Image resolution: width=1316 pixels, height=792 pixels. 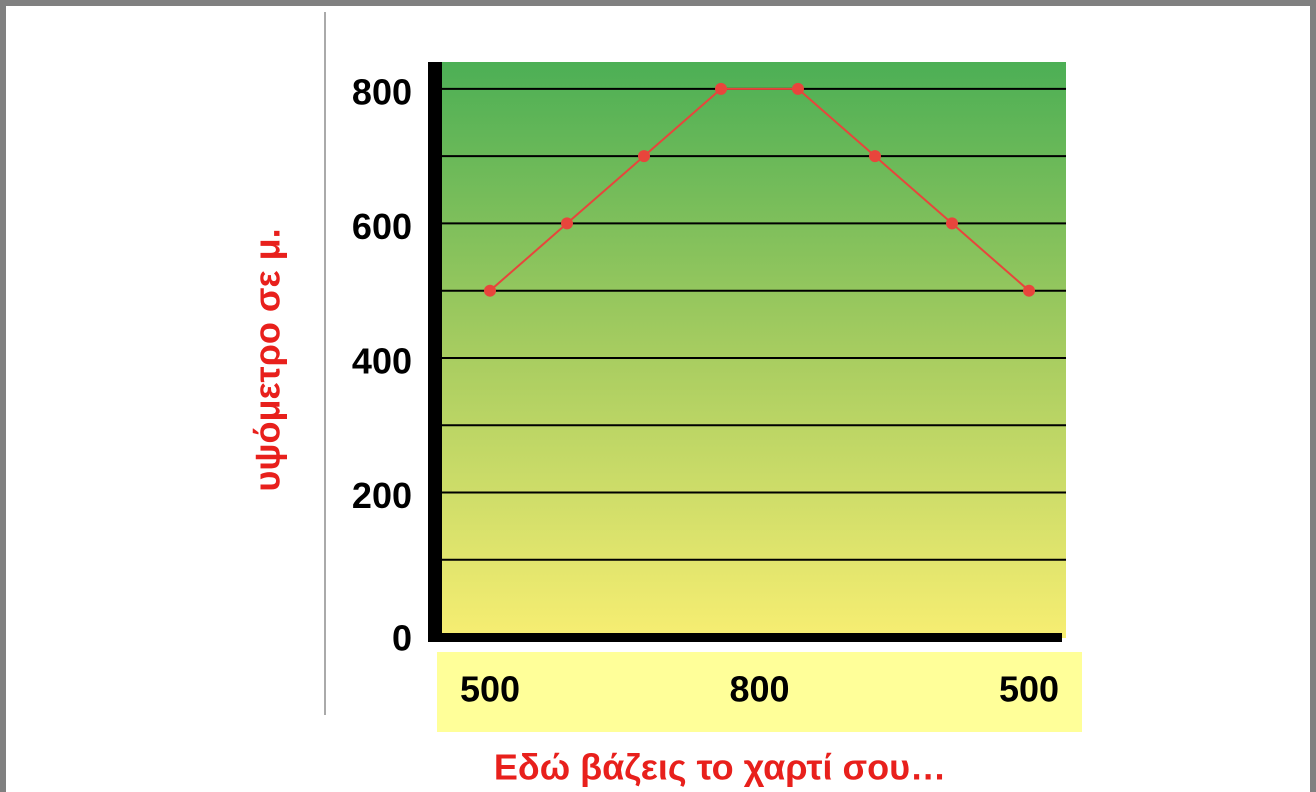 I want to click on y-tick-label: 600, so click(x=382, y=226).